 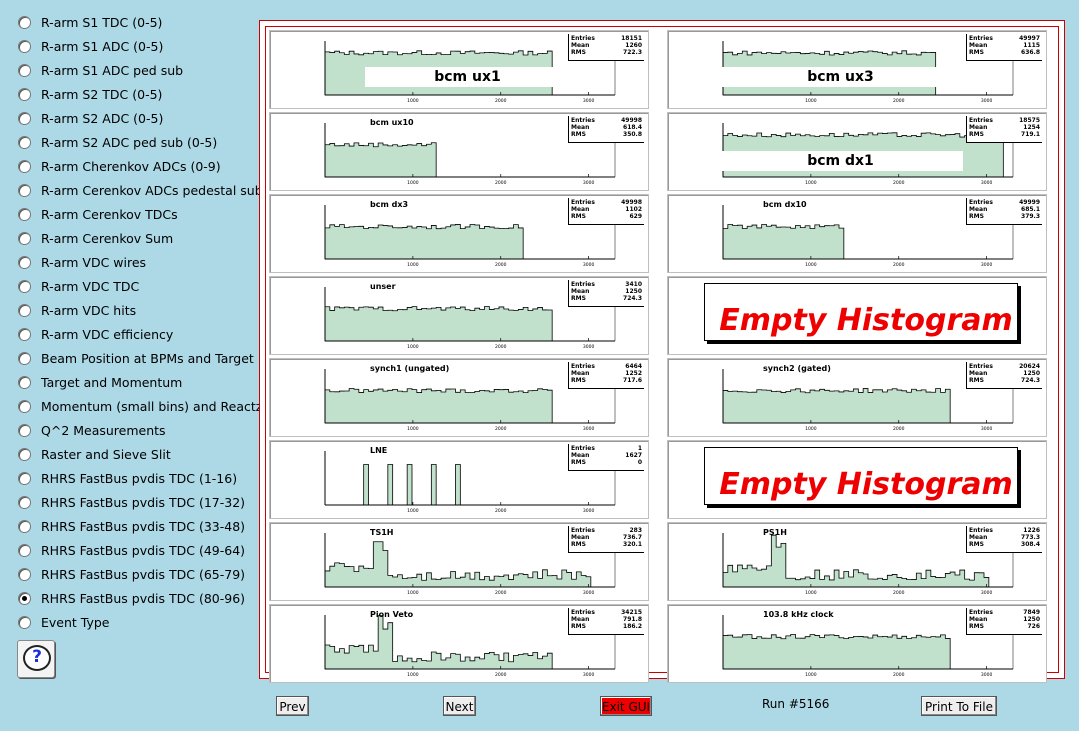 What do you see at coordinates (635, 216) in the screenshot?
I see `stats-value: 629` at bounding box center [635, 216].